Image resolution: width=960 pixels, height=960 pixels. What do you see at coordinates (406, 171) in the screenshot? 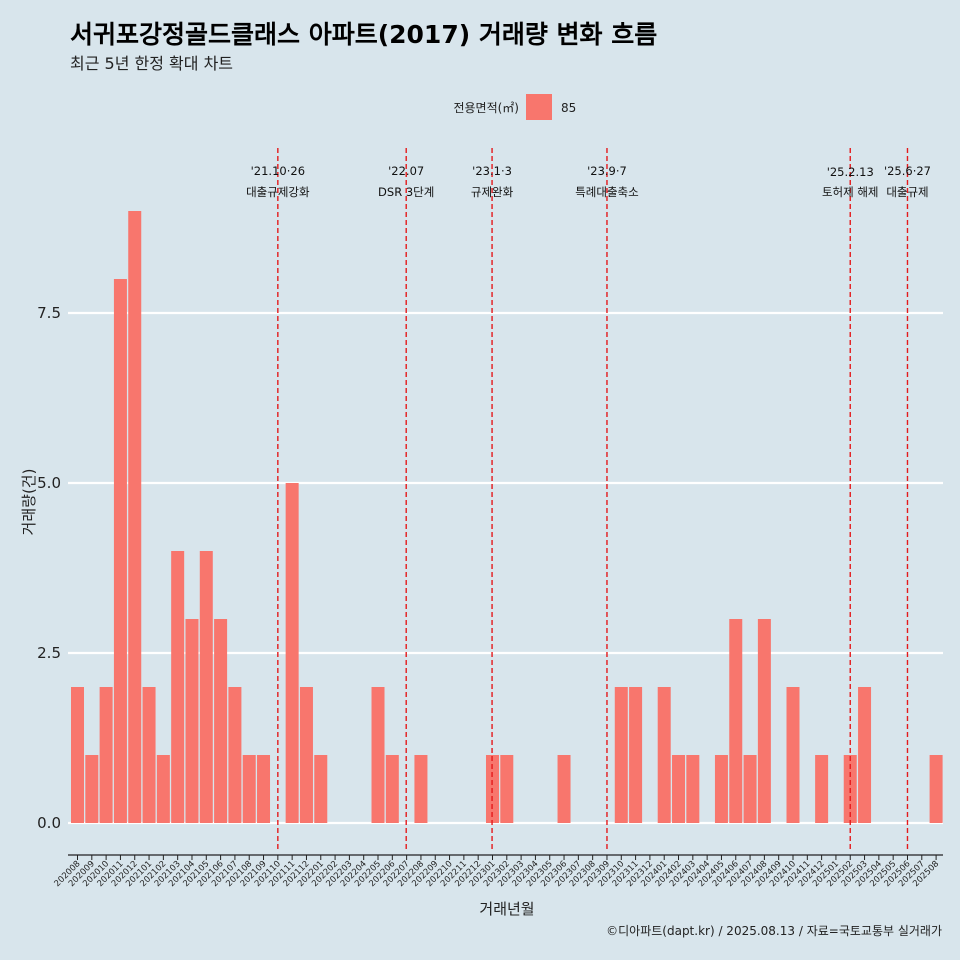
I see `annotation-date: '22.07` at bounding box center [406, 171].